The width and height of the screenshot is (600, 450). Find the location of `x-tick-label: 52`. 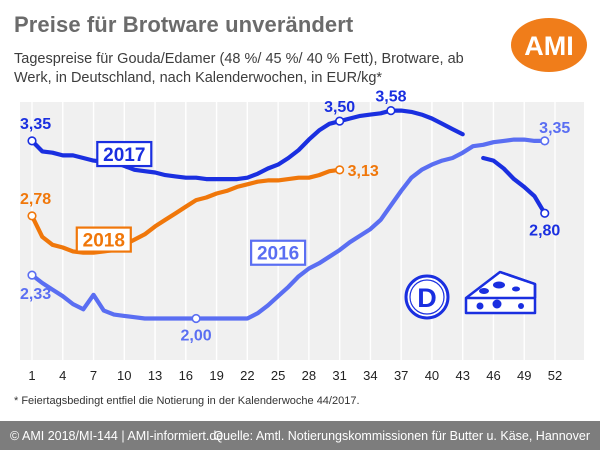

x-tick-label: 52 is located at coordinates (555, 375).